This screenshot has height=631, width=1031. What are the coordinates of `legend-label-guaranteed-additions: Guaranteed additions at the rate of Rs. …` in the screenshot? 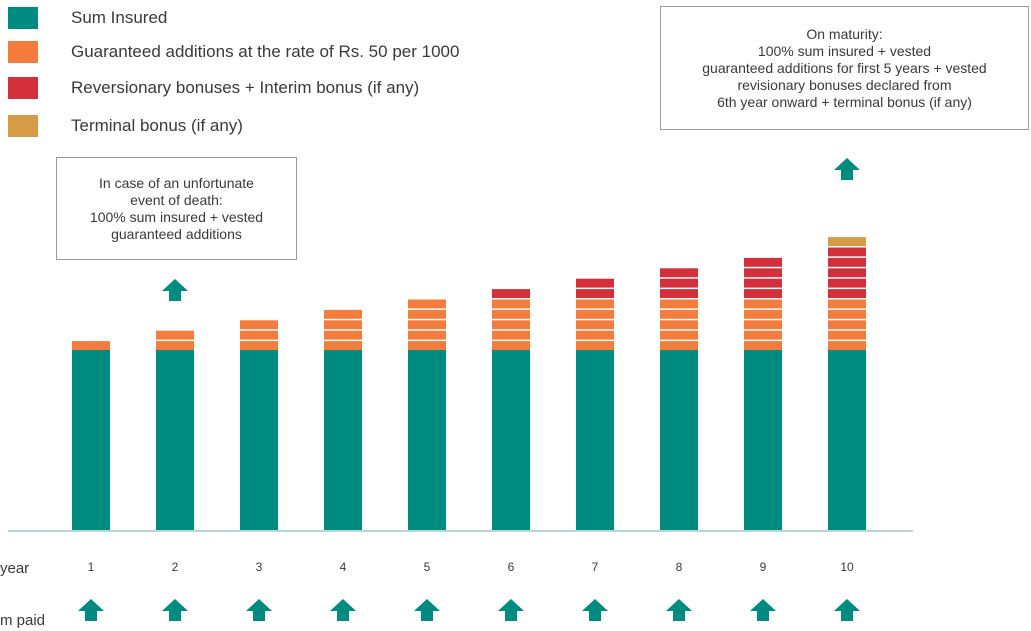 It's located at (265, 52).